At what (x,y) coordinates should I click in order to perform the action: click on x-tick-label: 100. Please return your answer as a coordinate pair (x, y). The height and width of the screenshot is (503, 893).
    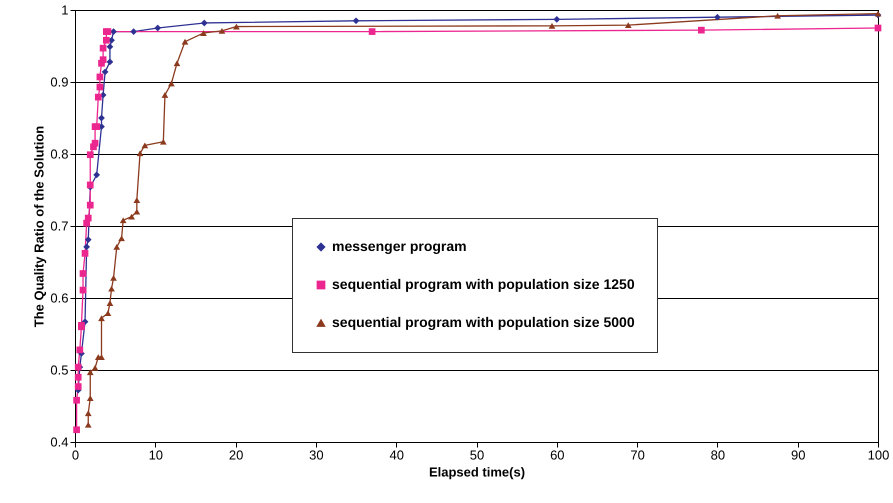
    Looking at the image, I should click on (879, 455).